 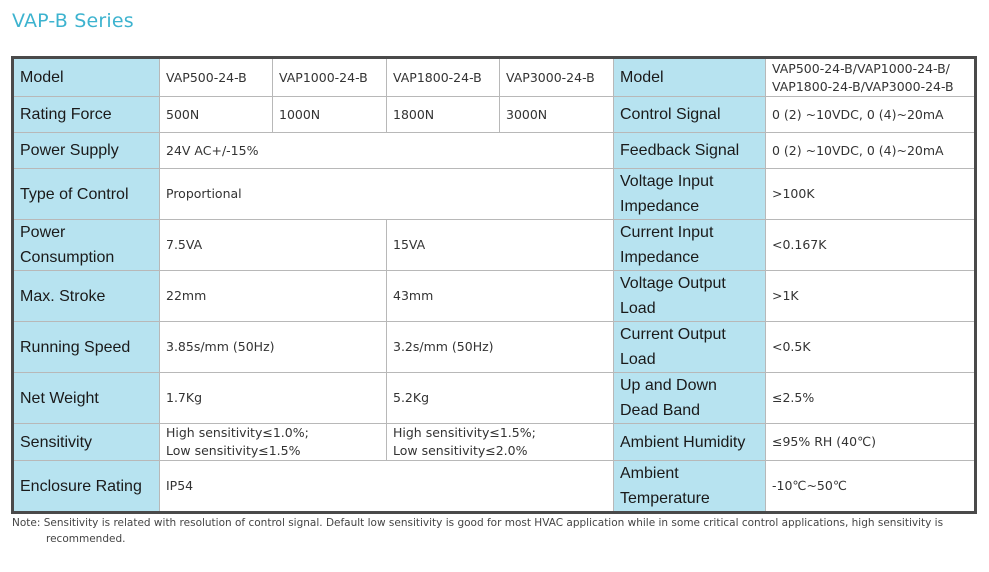 What do you see at coordinates (870, 442) in the screenshot?
I see `cell: ≤95% RH (40℃)` at bounding box center [870, 442].